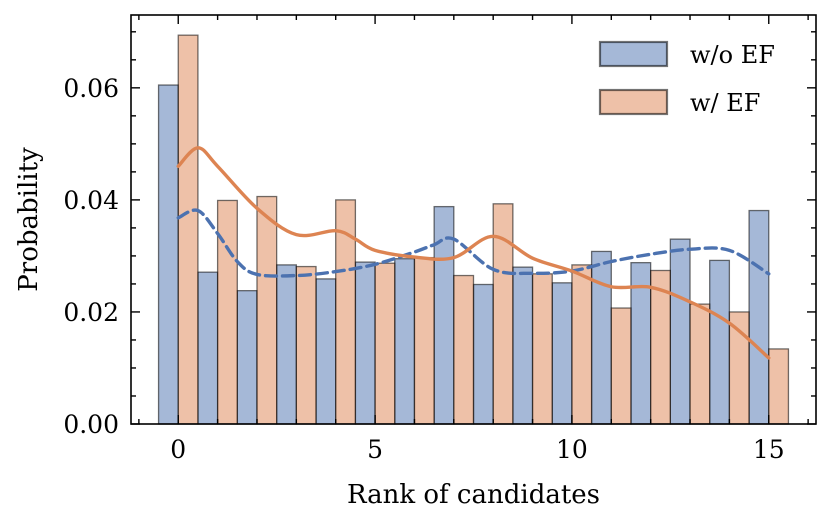 The height and width of the screenshot is (527, 832). I want to click on x-tick-label: 15, so click(769, 449).